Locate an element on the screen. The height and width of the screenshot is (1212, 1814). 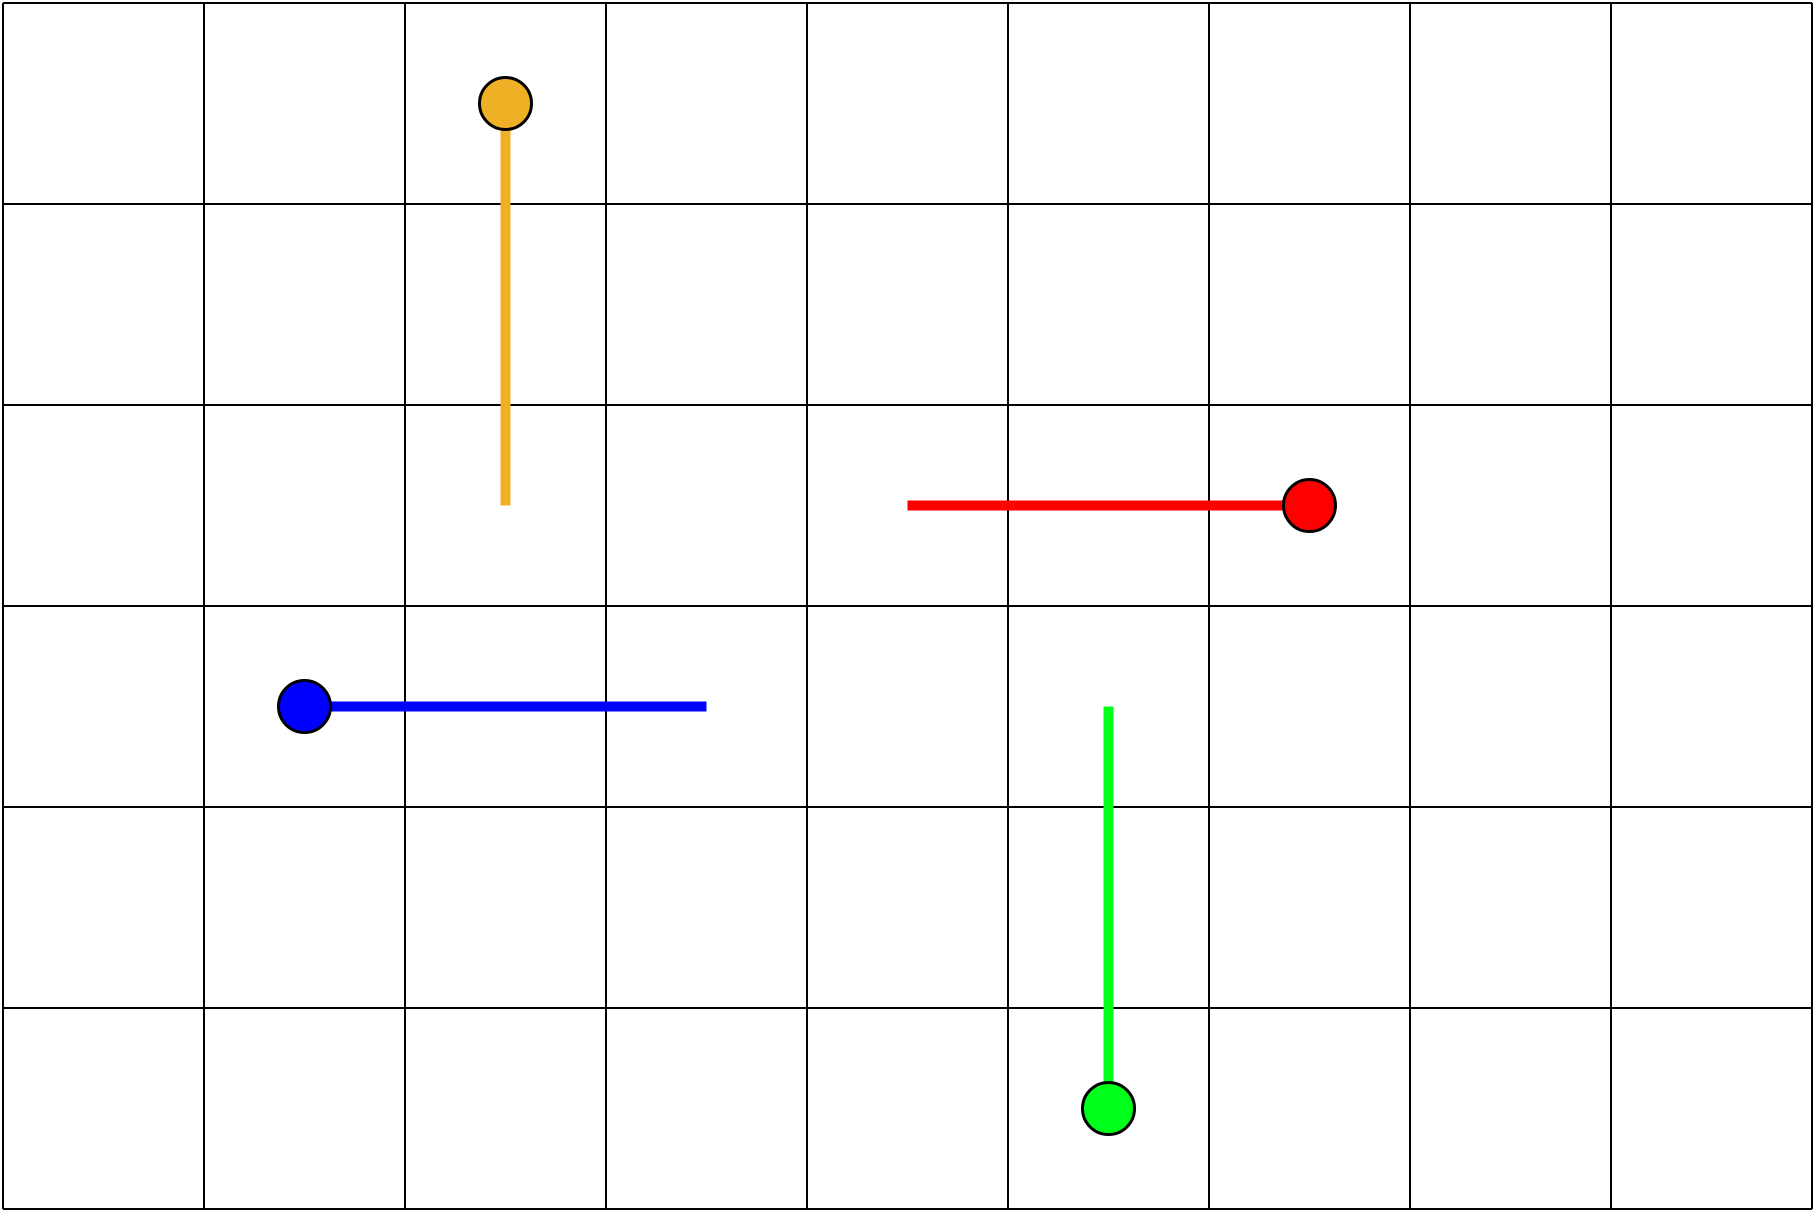
green-segment-endpoint-dot is located at coordinates (1108, 1108).